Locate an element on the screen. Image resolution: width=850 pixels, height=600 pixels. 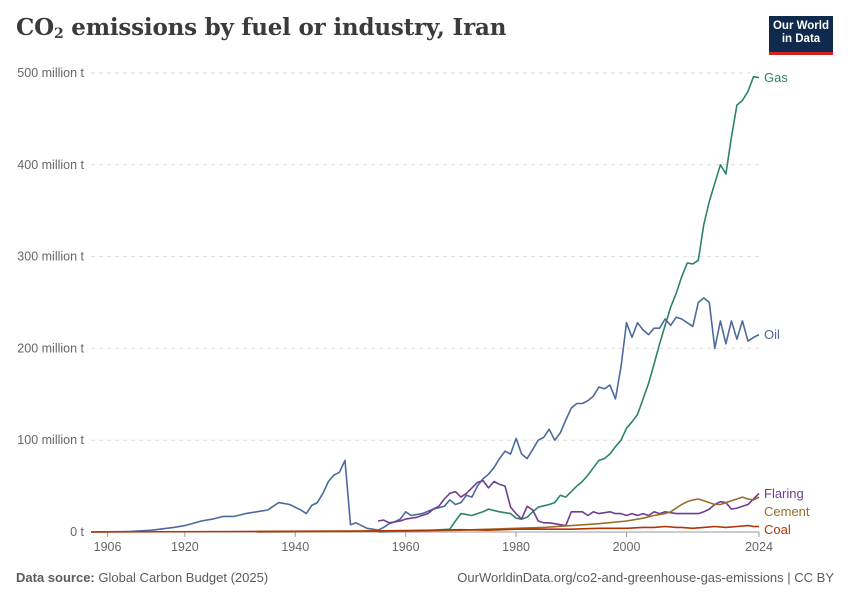
y-tick-label: 0 t is located at coordinates (77, 532).